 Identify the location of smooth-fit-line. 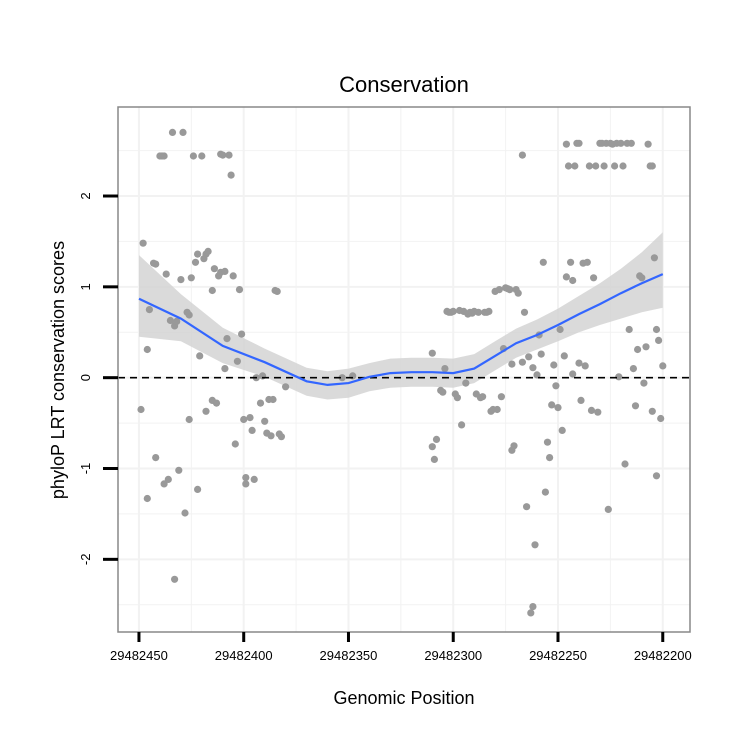
(401, 330).